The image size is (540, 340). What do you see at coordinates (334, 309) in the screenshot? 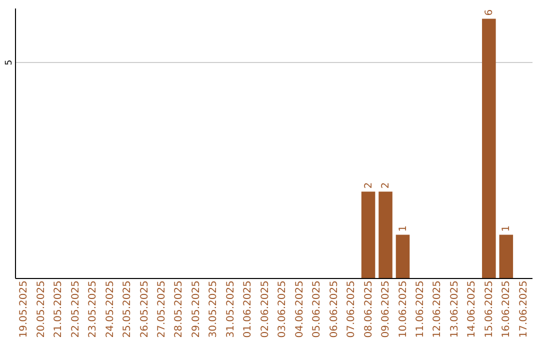
I see `x-tick-label: 06.06.2025` at bounding box center [334, 309].